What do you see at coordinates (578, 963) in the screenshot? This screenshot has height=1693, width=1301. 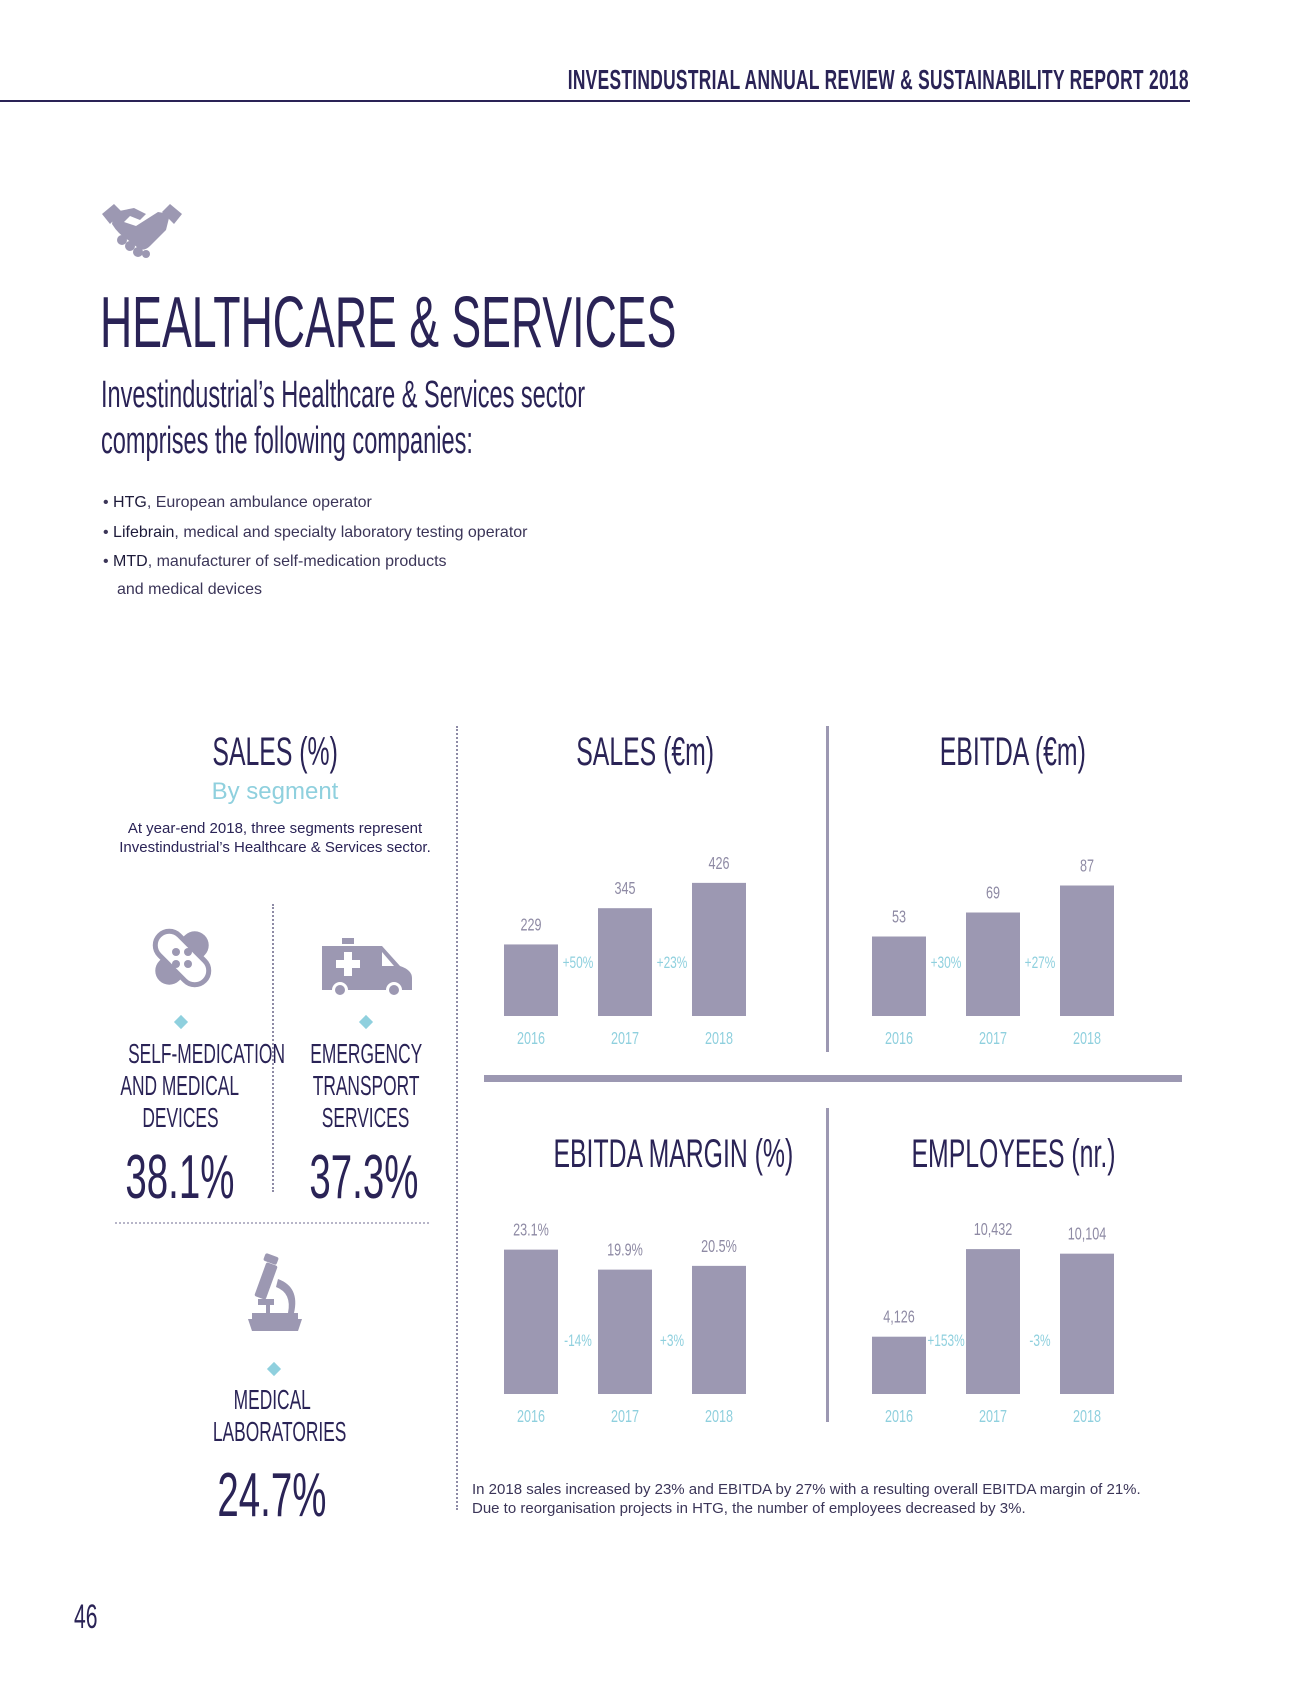 I see `growth-label: +50%` at bounding box center [578, 963].